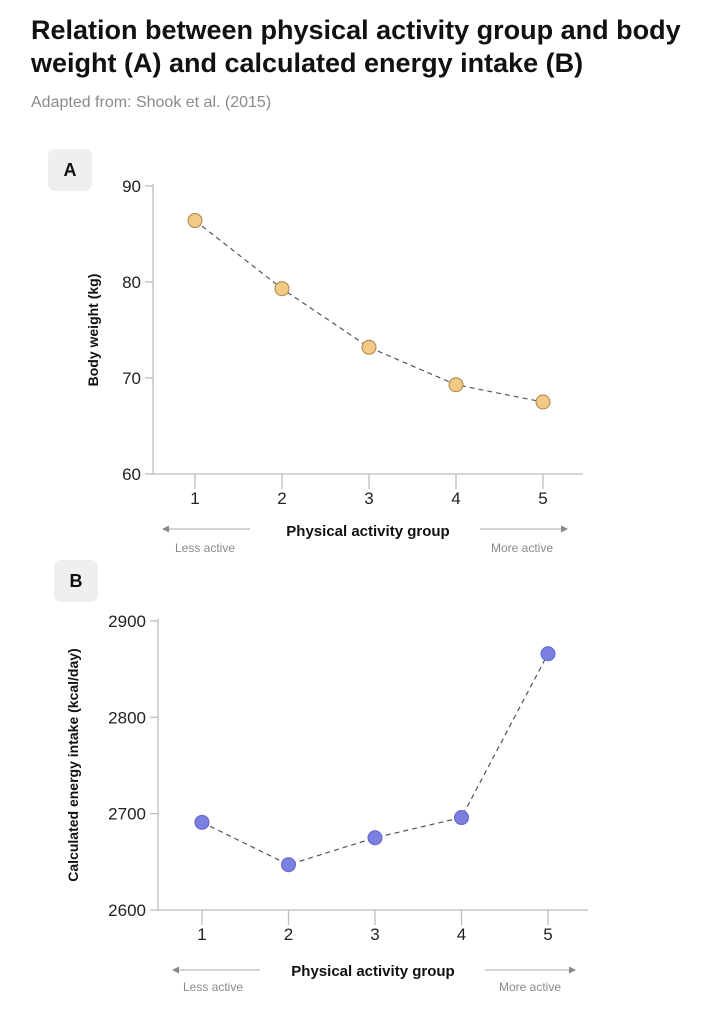  Describe the element at coordinates (70, 170) in the screenshot. I see `panel-badge-a: A` at that location.